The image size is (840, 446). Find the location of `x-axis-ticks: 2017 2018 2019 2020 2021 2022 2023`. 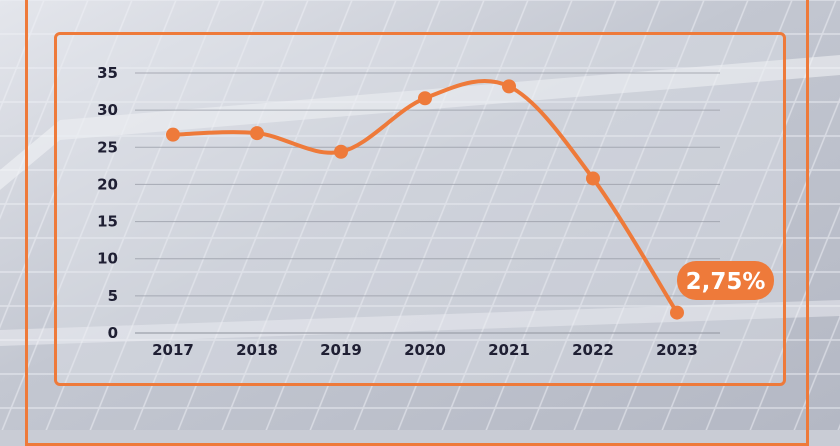

x-axis-ticks: 2017 2018 2019 2020 2021 2022 2023 is located at coordinates (425, 350).